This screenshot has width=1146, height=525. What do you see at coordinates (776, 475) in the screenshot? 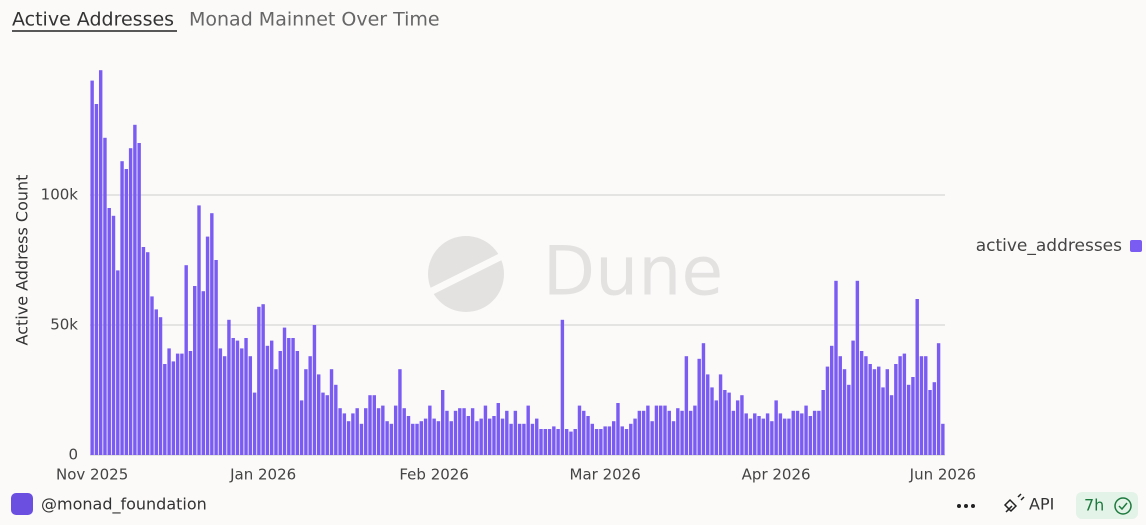
I see `x-tick-label: Apr 2026` at bounding box center [776, 475].